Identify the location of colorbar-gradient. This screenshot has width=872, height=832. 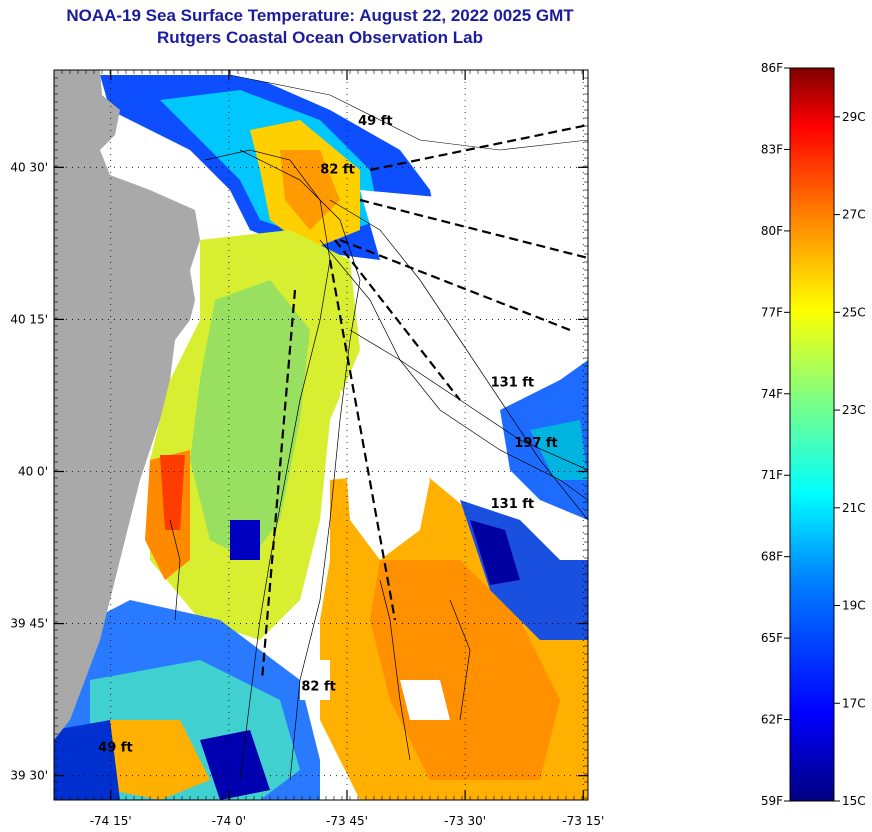
(812, 434).